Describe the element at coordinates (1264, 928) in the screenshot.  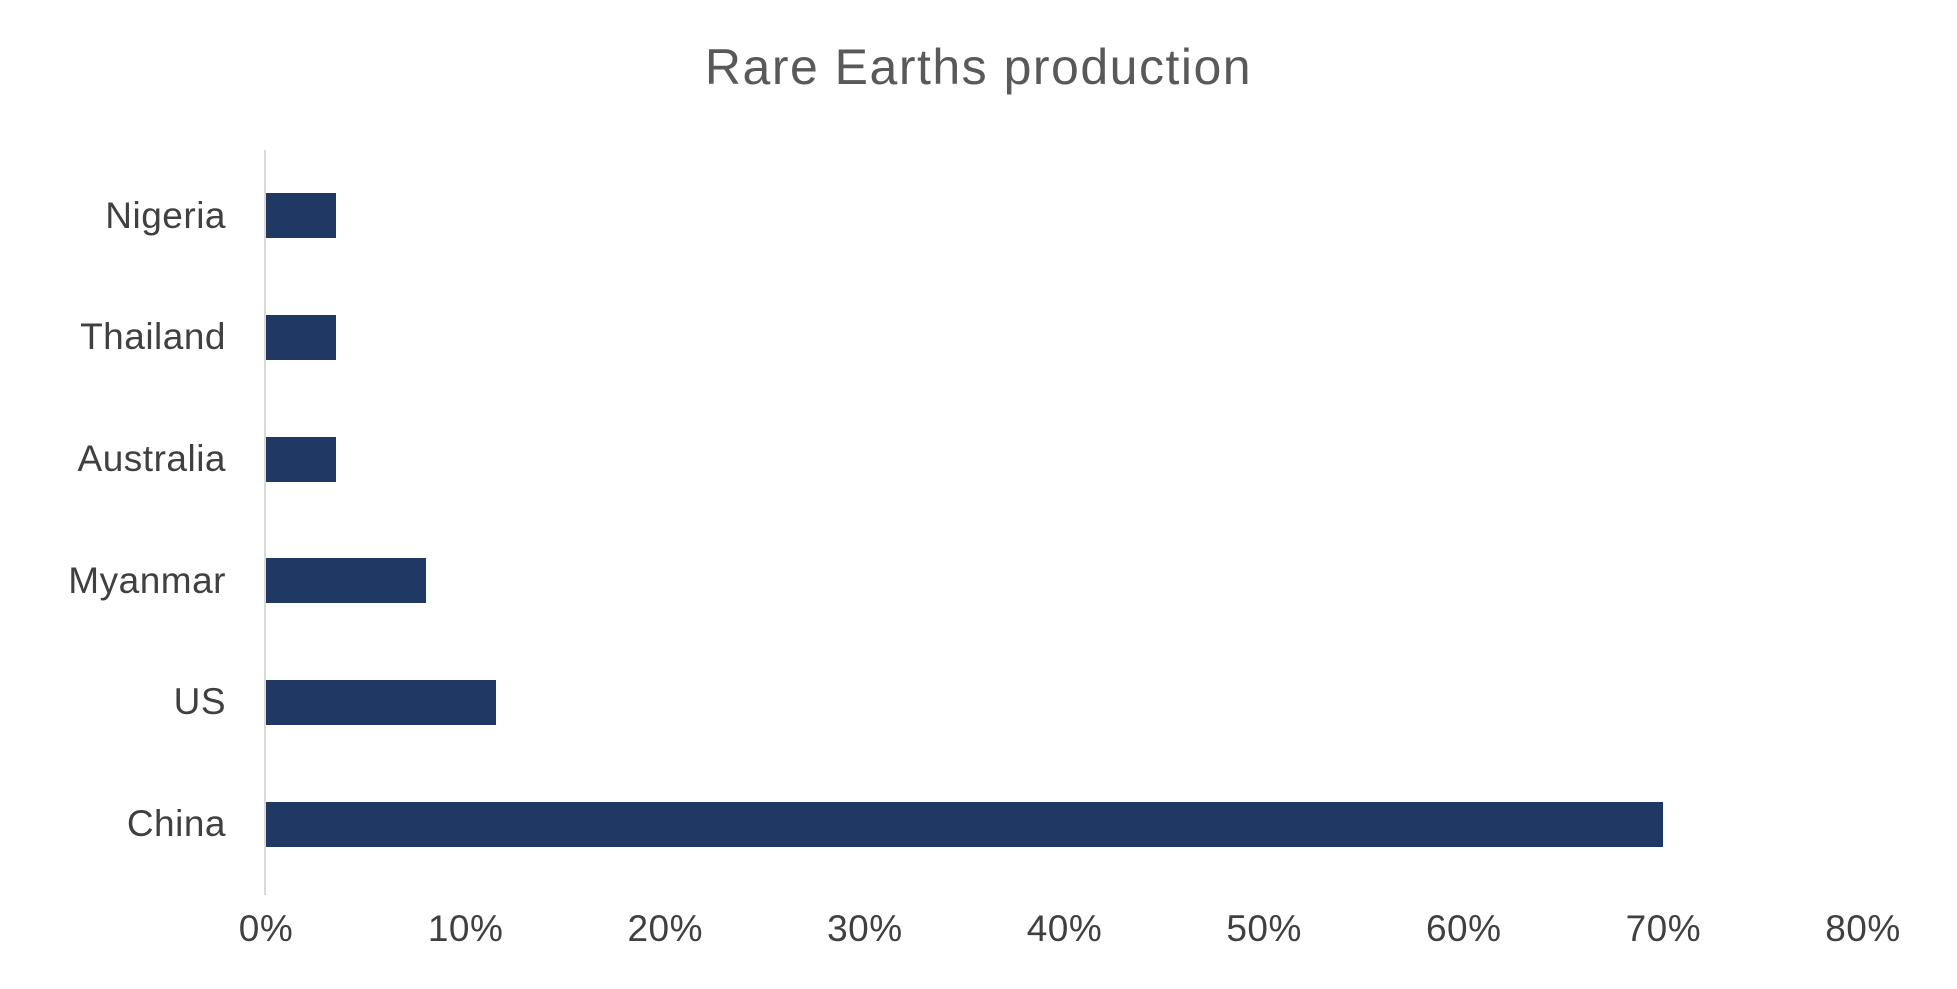
I see `x-tick-label-50pct: 50%` at that location.